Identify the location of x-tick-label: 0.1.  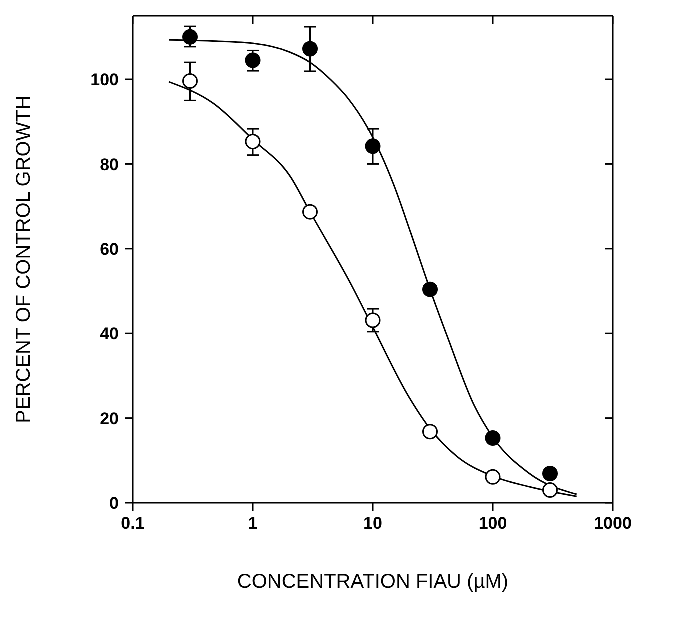
(133, 524).